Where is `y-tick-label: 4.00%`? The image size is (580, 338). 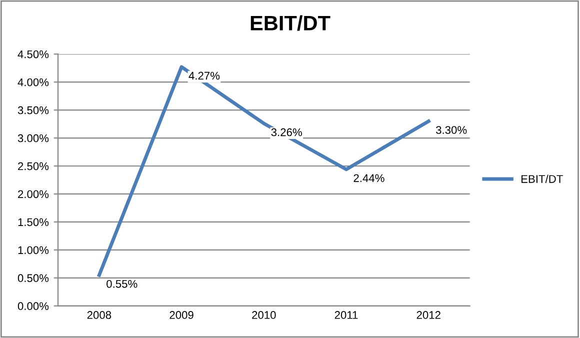 y-tick-label: 4.00% is located at coordinates (33, 82).